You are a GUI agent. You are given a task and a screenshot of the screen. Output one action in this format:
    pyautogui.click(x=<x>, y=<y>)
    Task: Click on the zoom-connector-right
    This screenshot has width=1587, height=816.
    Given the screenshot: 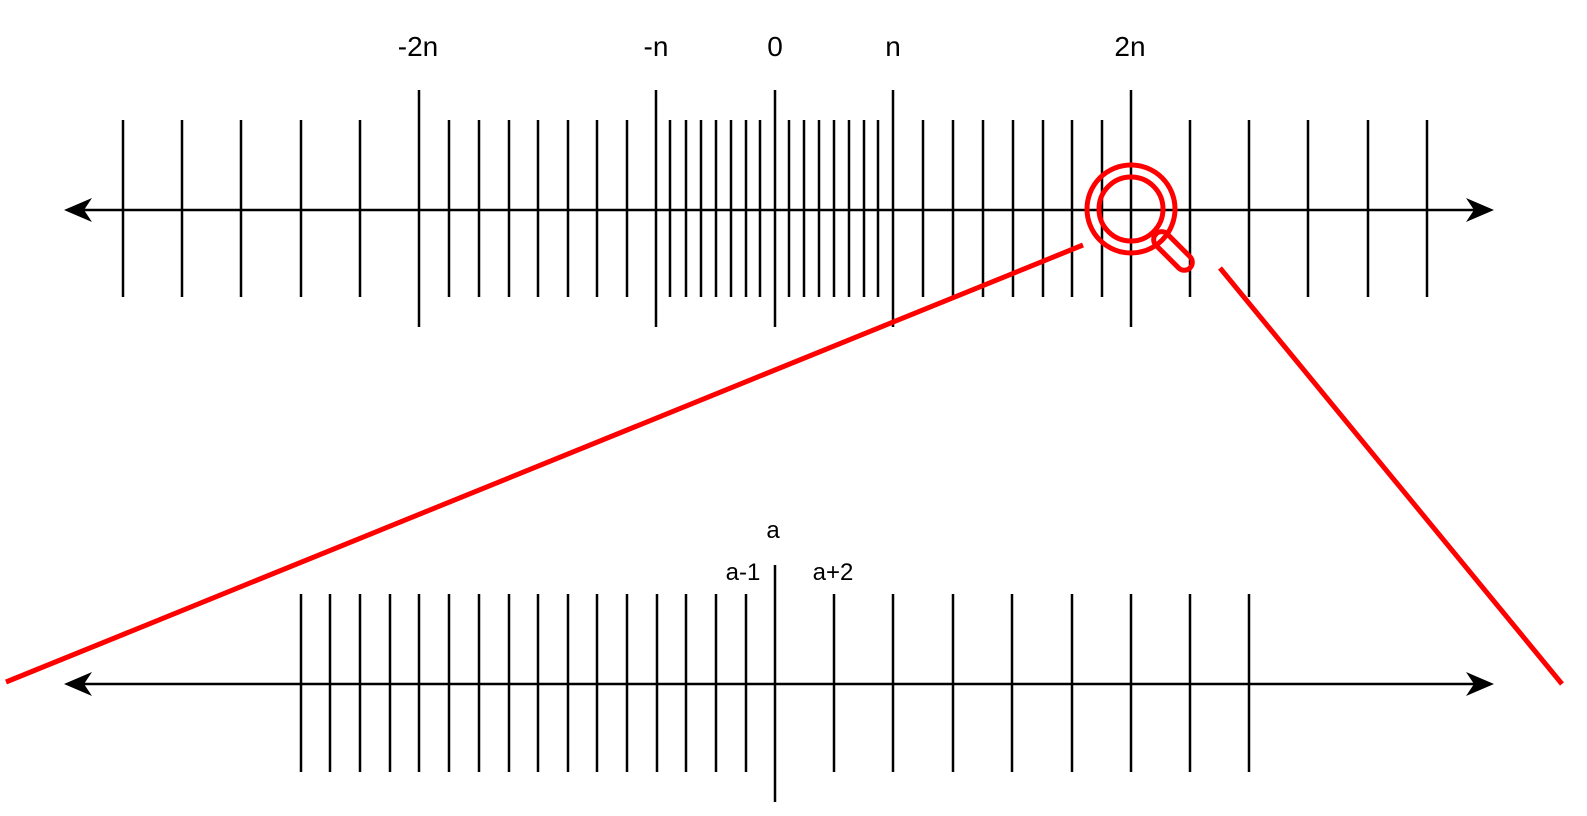 What is the action you would take?
    pyautogui.click(x=1391, y=476)
    